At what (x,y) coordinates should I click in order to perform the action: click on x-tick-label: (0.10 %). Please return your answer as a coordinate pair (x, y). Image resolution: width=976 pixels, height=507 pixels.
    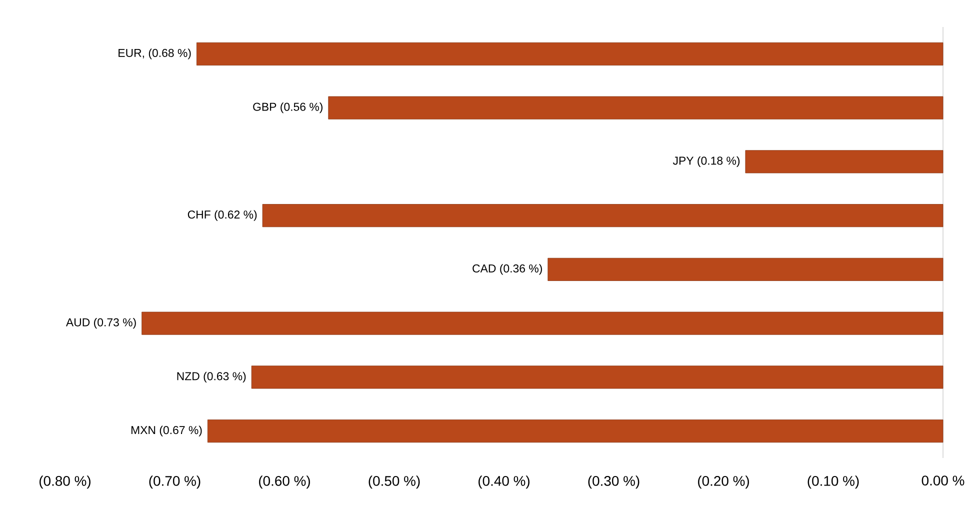
    Looking at the image, I should click on (833, 482).